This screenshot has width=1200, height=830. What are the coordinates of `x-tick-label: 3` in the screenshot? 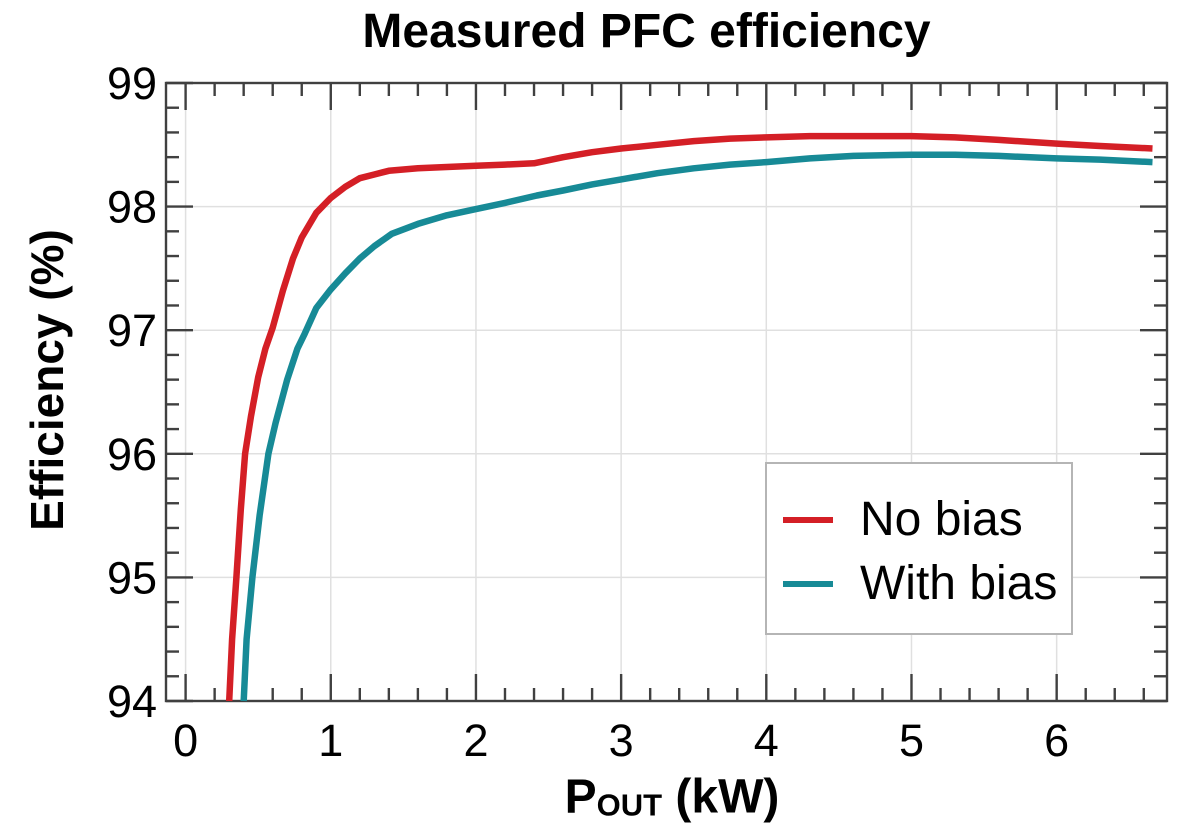 It's located at (621, 740).